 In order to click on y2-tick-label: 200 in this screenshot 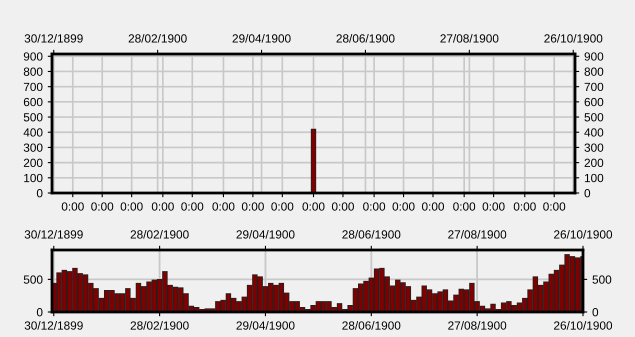, I will do `click(594, 163)`.